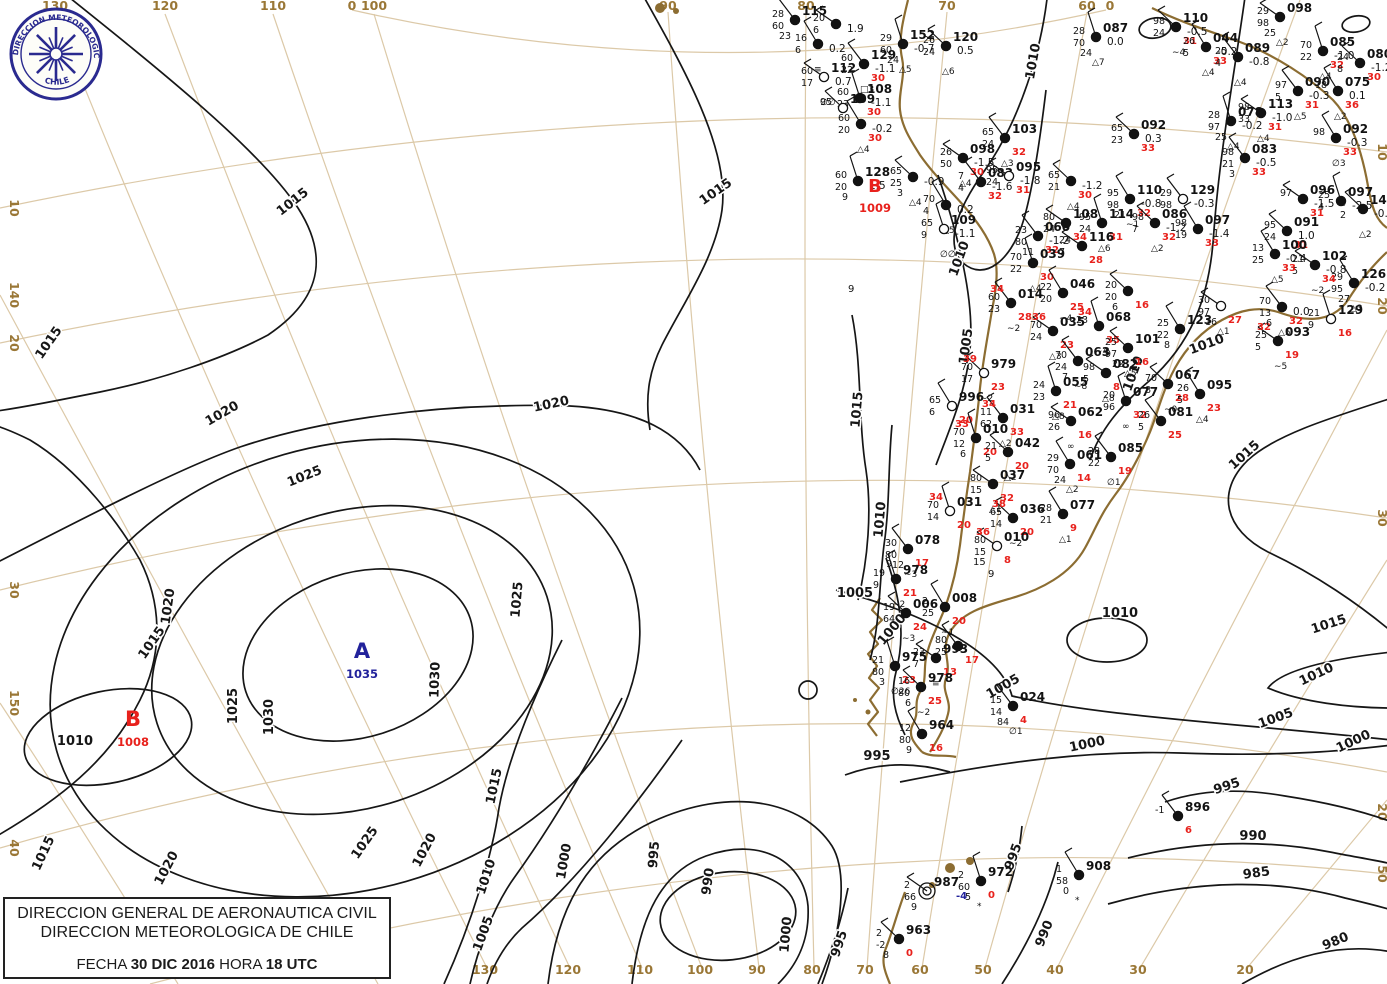 This screenshot has height=984, width=1387. What do you see at coordinates (1221, 137) in the screenshot?
I see `station-small-number: 25` at bounding box center [1221, 137].